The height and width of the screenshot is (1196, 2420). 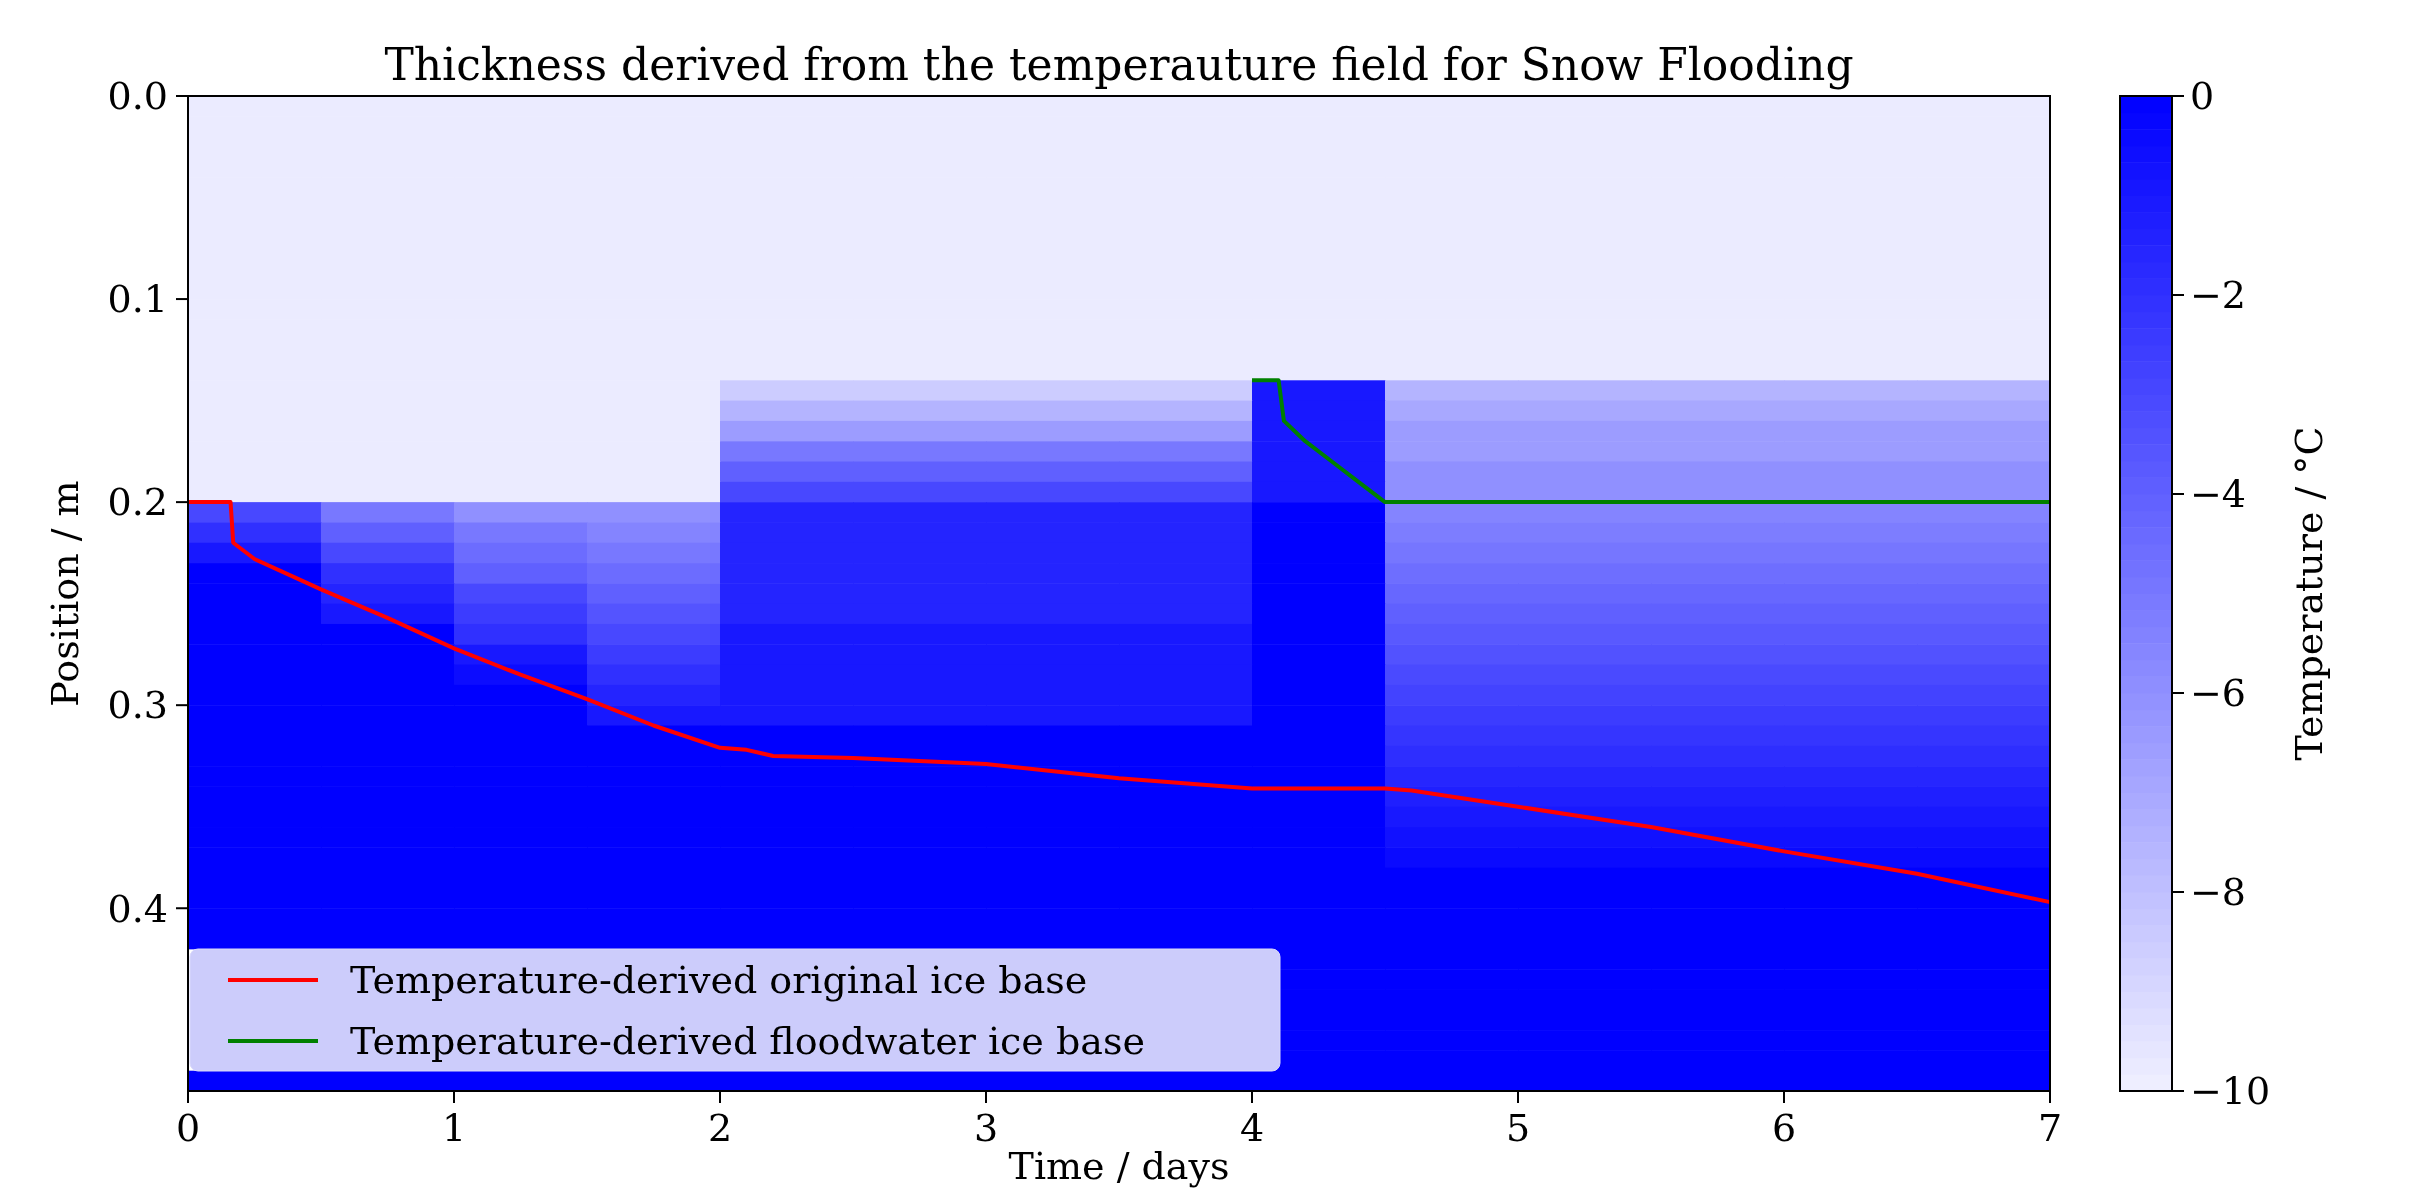 I want to click on color-bar-label: −8, so click(x=2218, y=892).